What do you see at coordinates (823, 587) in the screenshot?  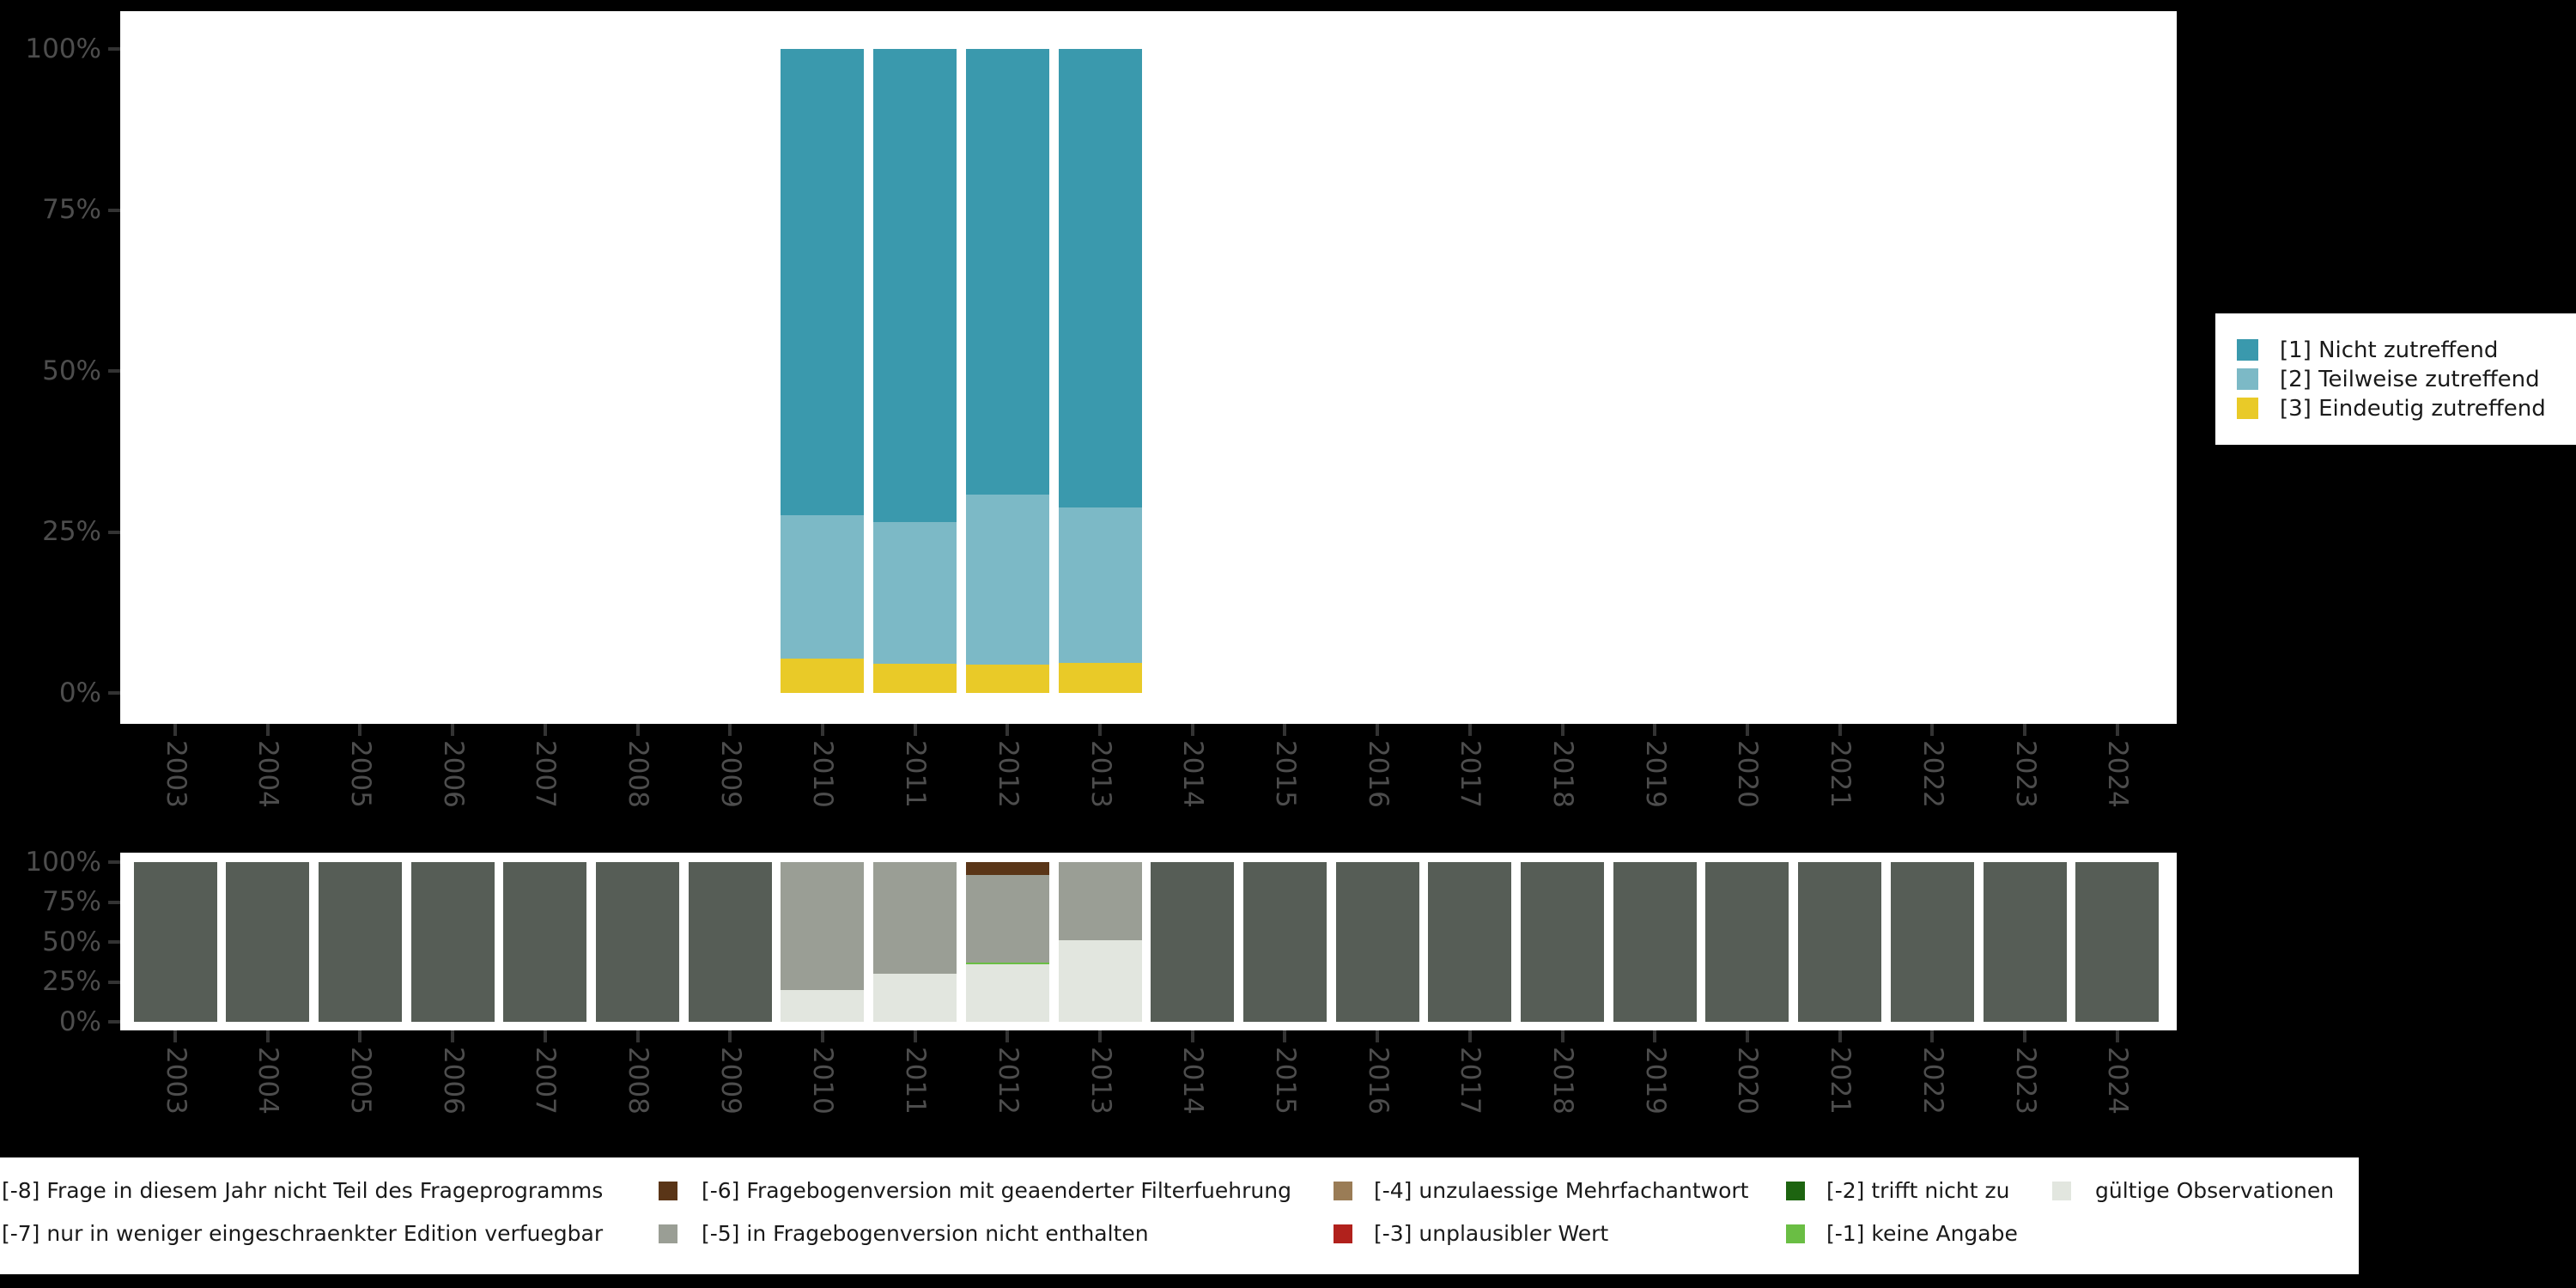 I see `bar-segment-2010-[2]` at bounding box center [823, 587].